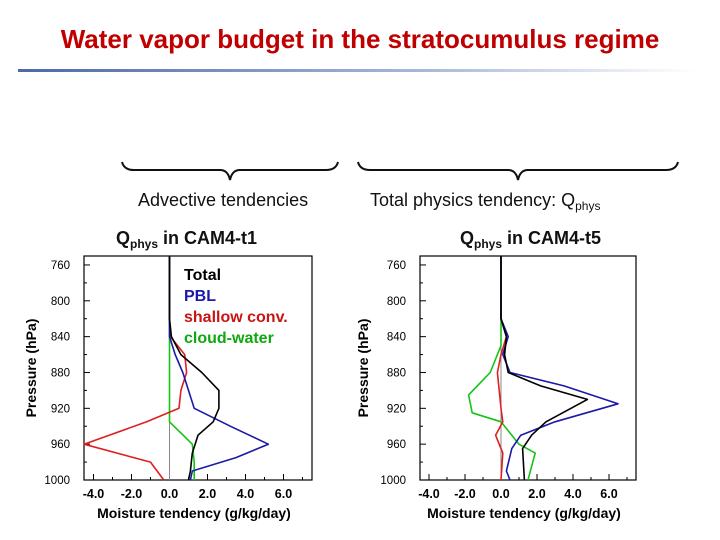 The image size is (720, 540). Describe the element at coordinates (135, 368) in the screenshot. I see `series-line-shallow-conv` at that location.